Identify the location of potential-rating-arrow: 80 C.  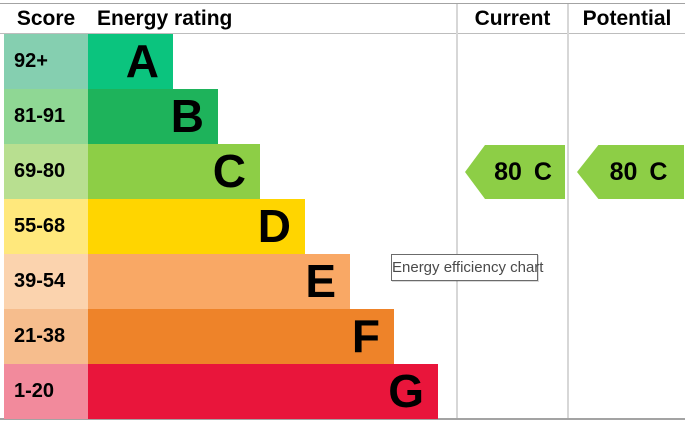
(630, 172).